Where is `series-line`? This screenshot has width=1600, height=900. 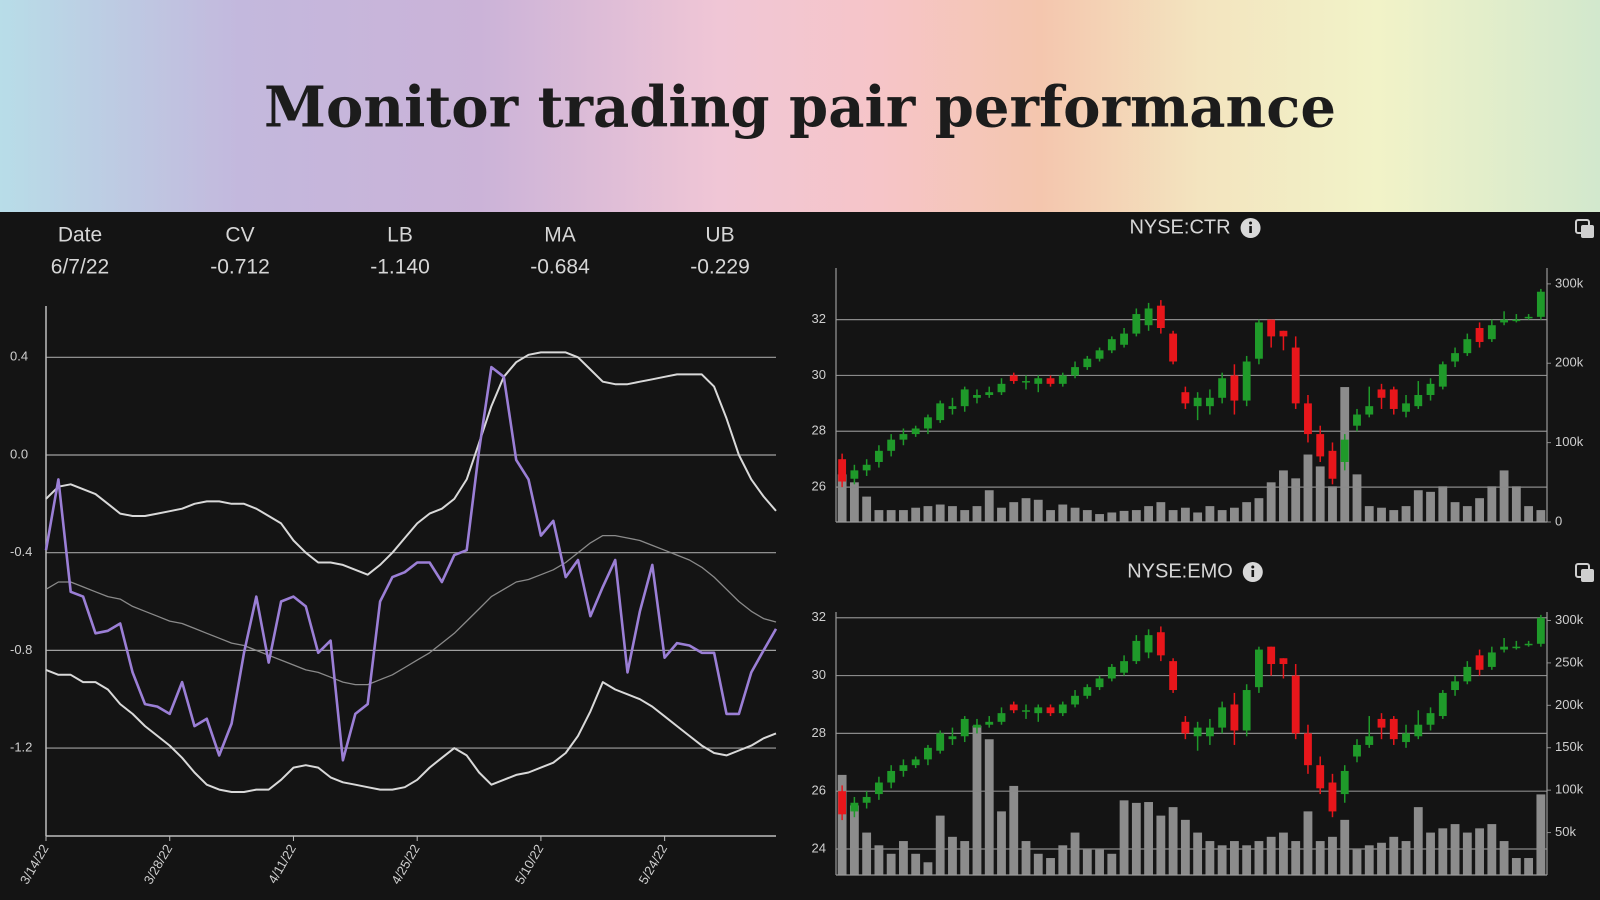
series-line is located at coordinates (411, 730).